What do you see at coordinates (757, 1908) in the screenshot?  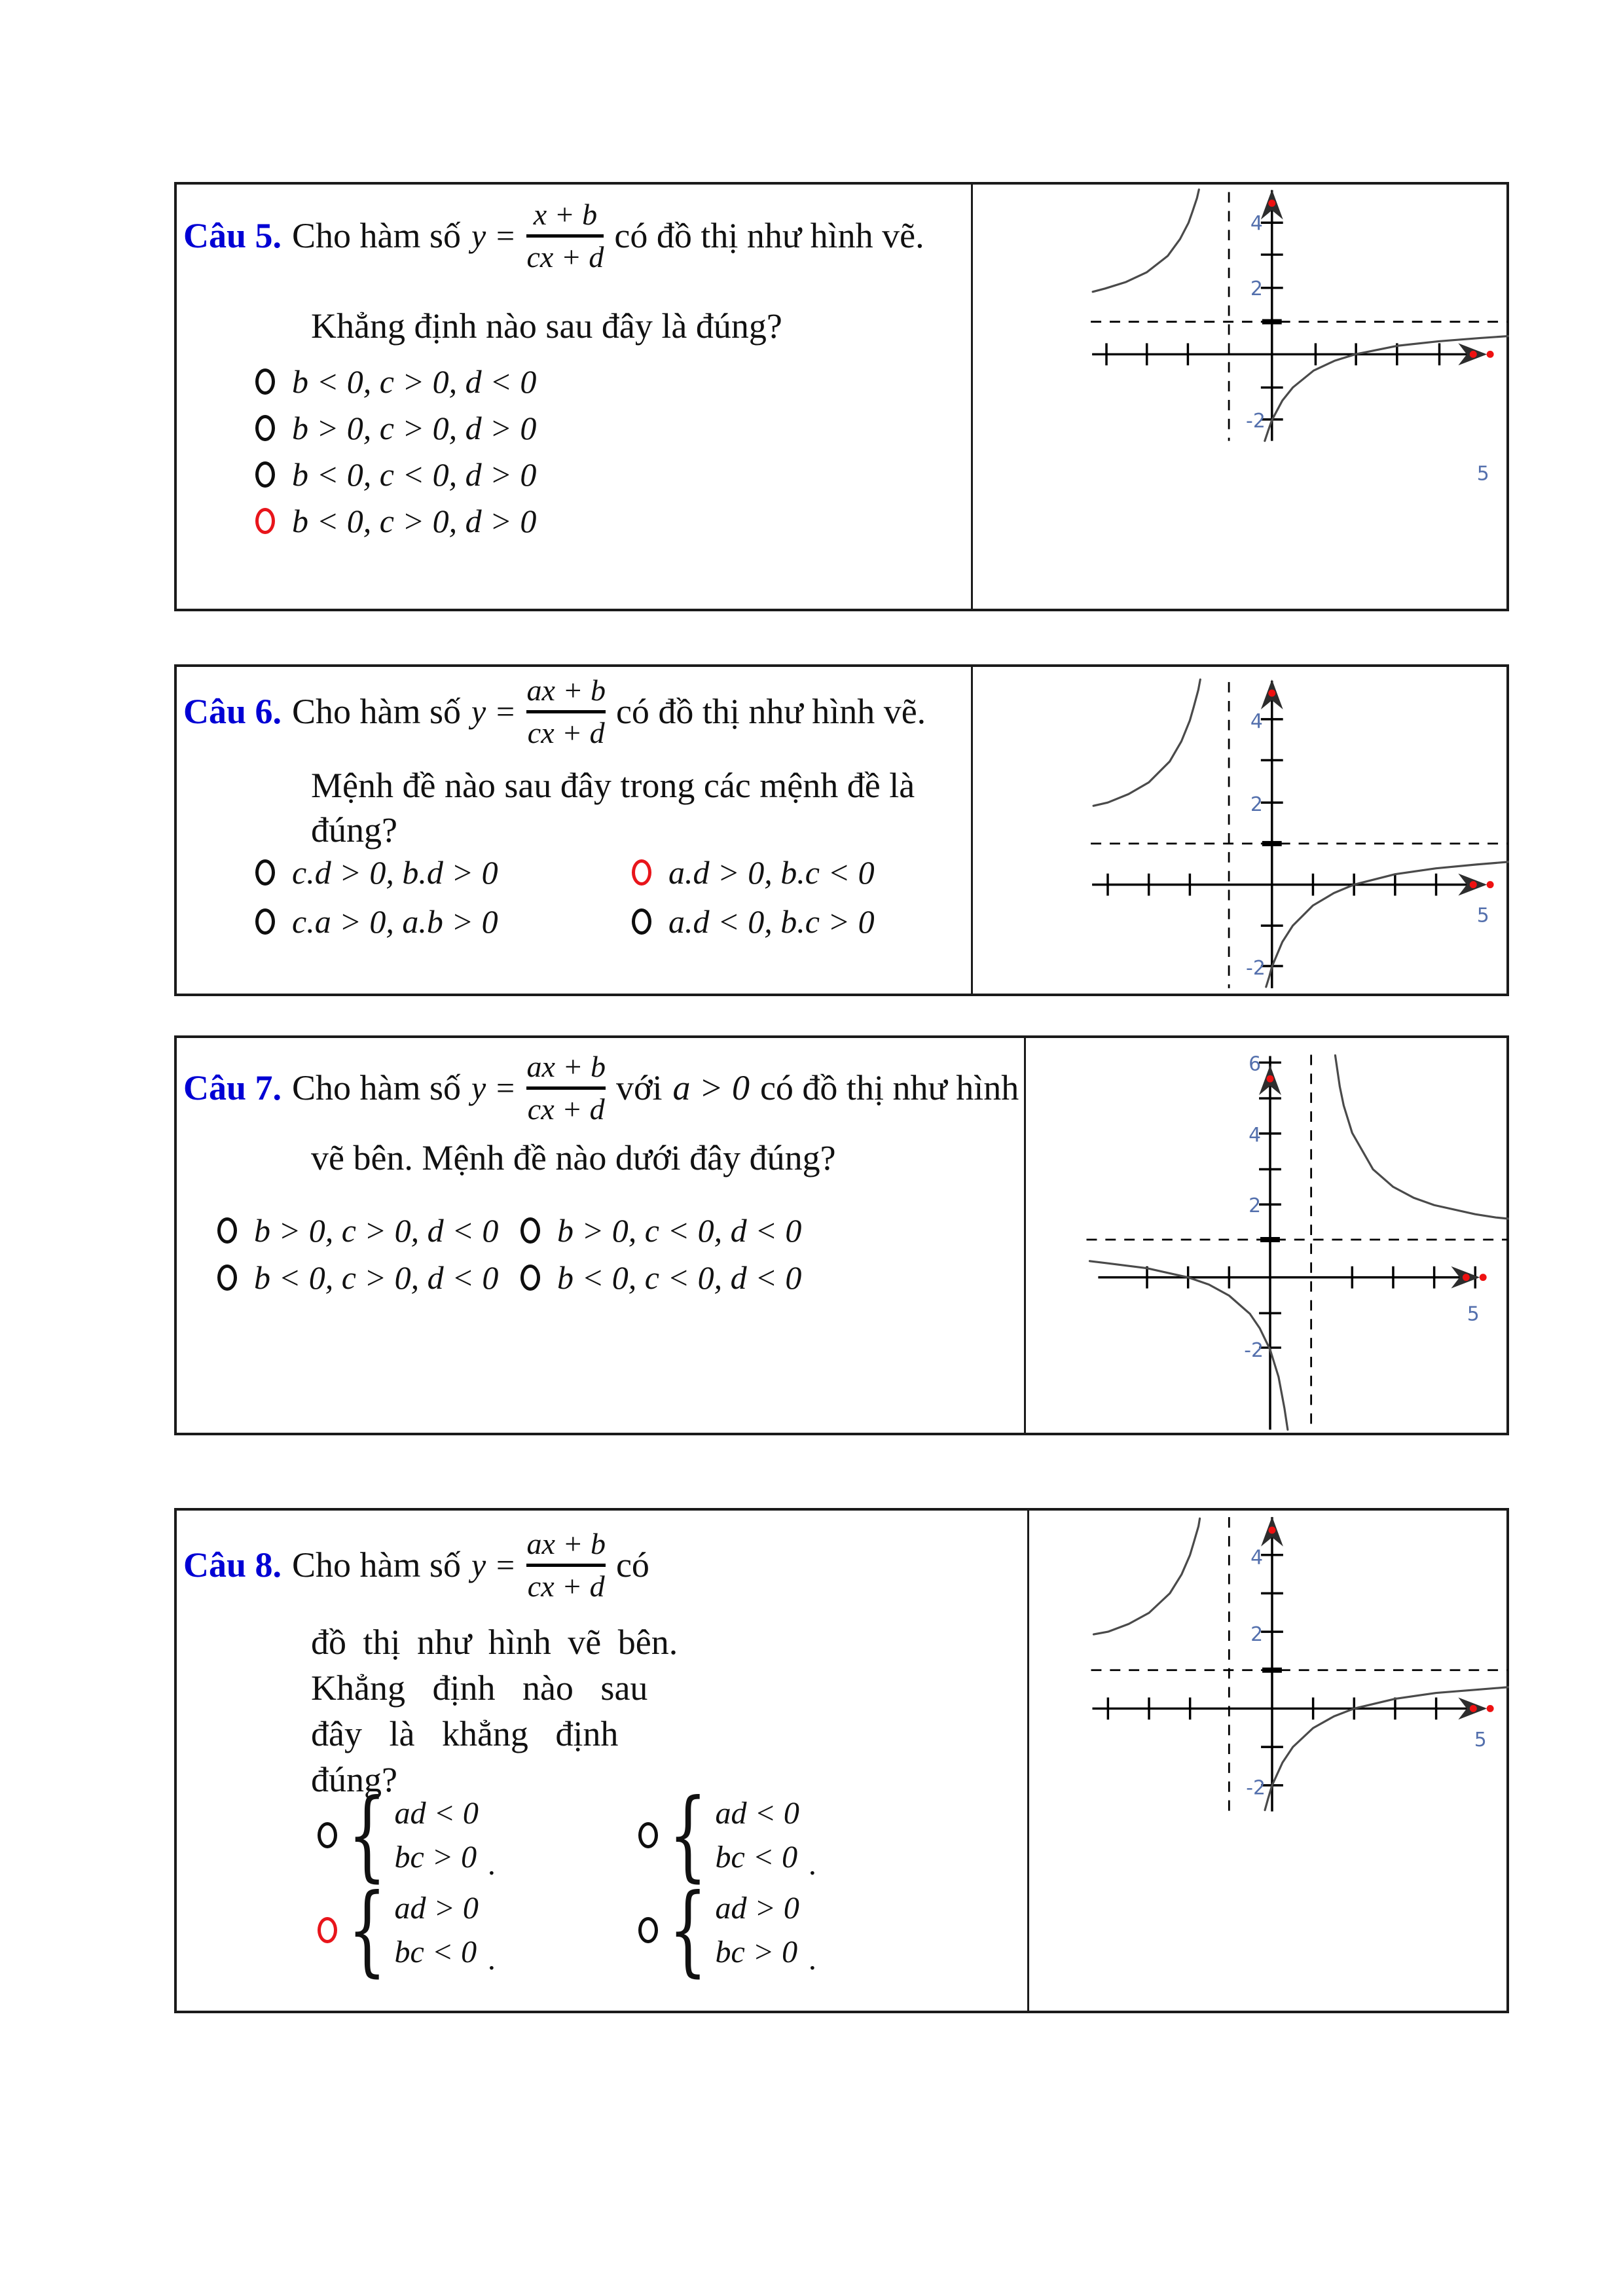 I see `system-line-1: ad > 0` at bounding box center [757, 1908].